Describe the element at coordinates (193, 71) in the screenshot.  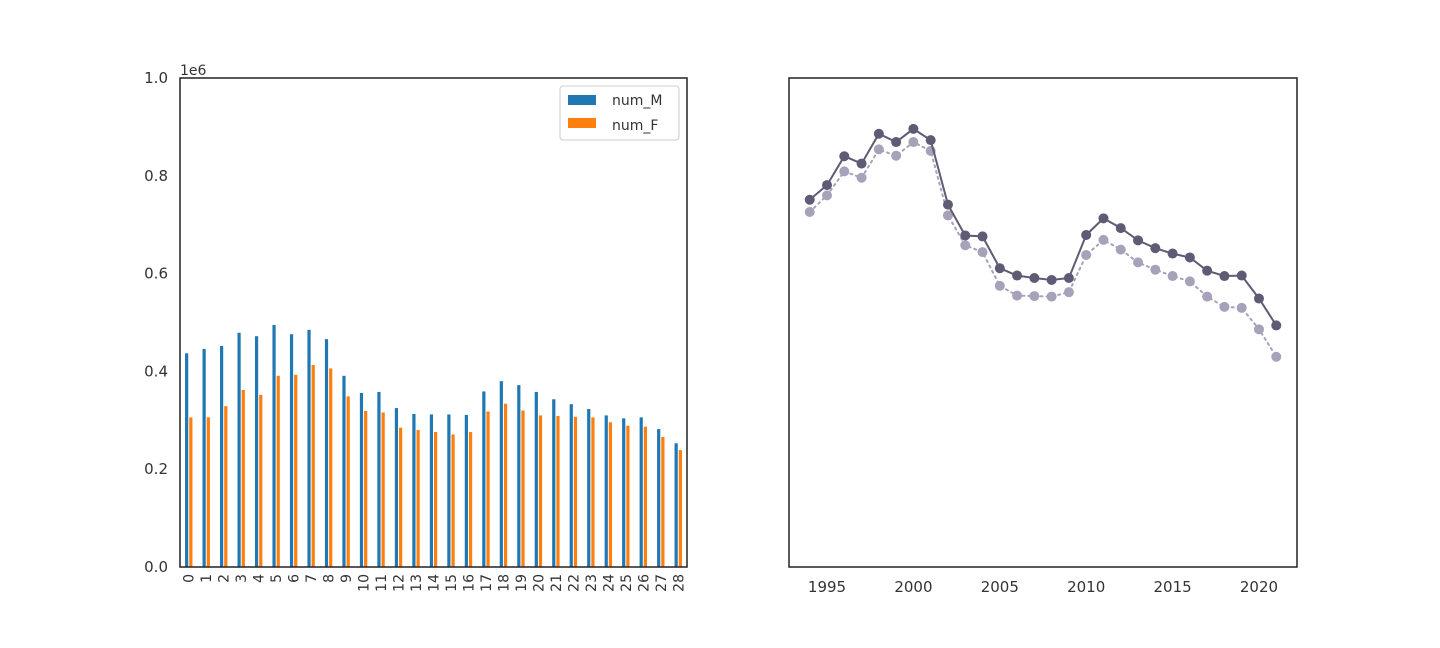
I see `y-axis-offset-label: 1e6` at that location.